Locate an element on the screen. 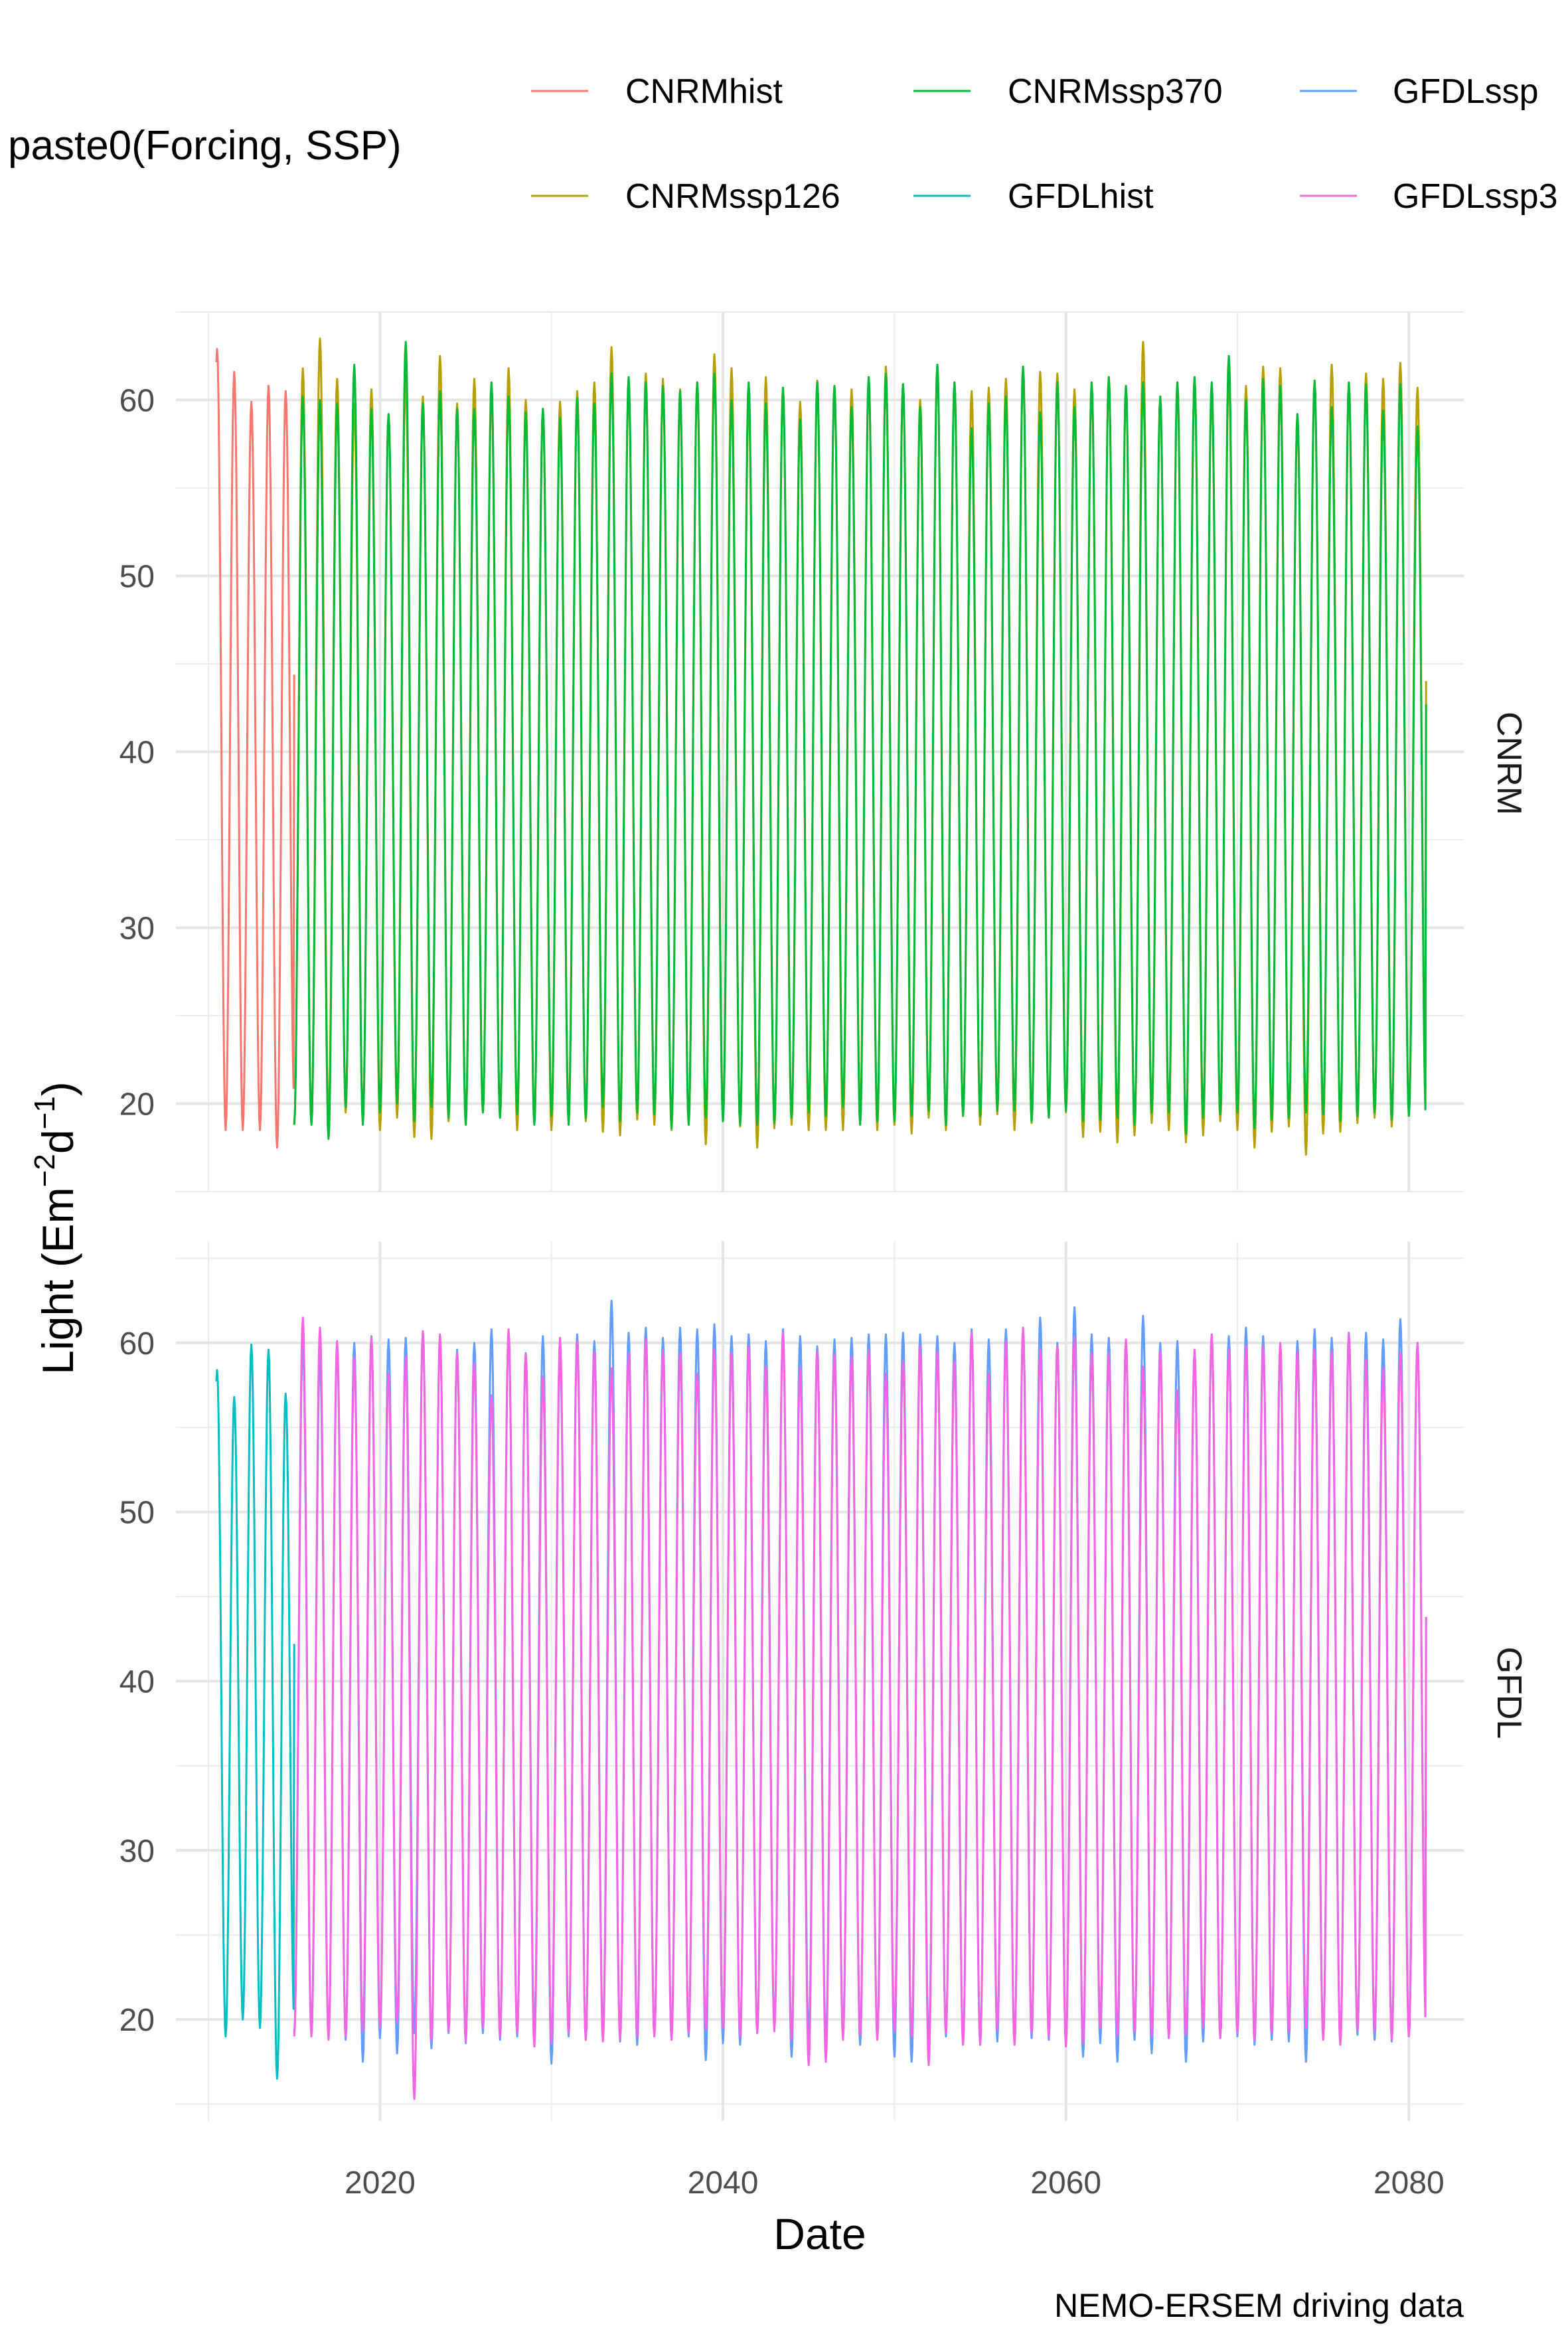 This screenshot has height=2352, width=1568. facet-strip-label: CNRM is located at coordinates (1509, 764).